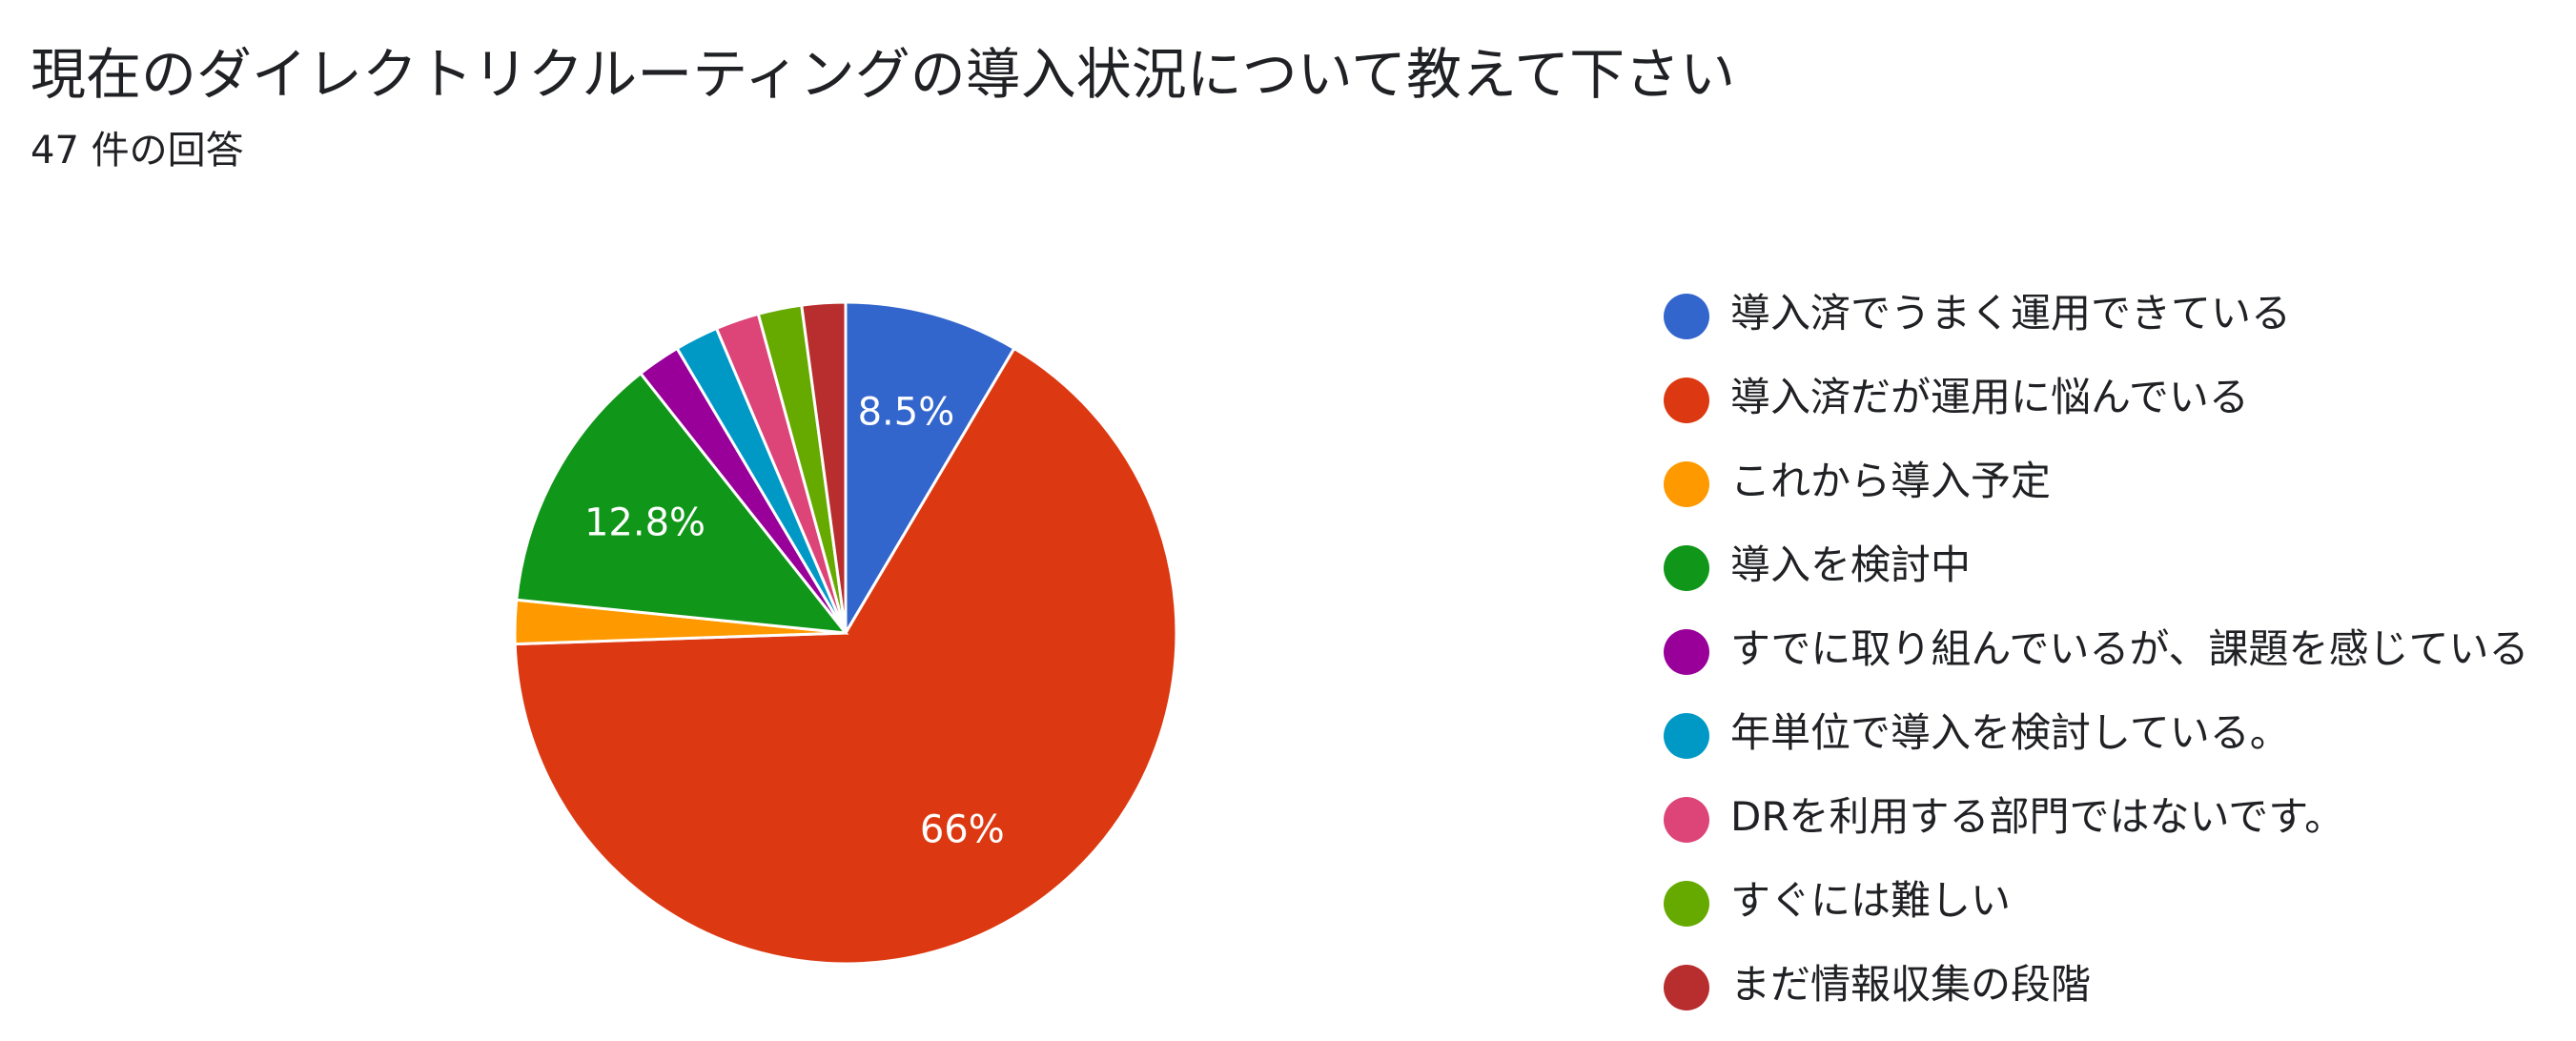 This screenshot has height=1041, width=2576. I want to click on legend-label-4: 導入を検討中, so click(1851, 564).